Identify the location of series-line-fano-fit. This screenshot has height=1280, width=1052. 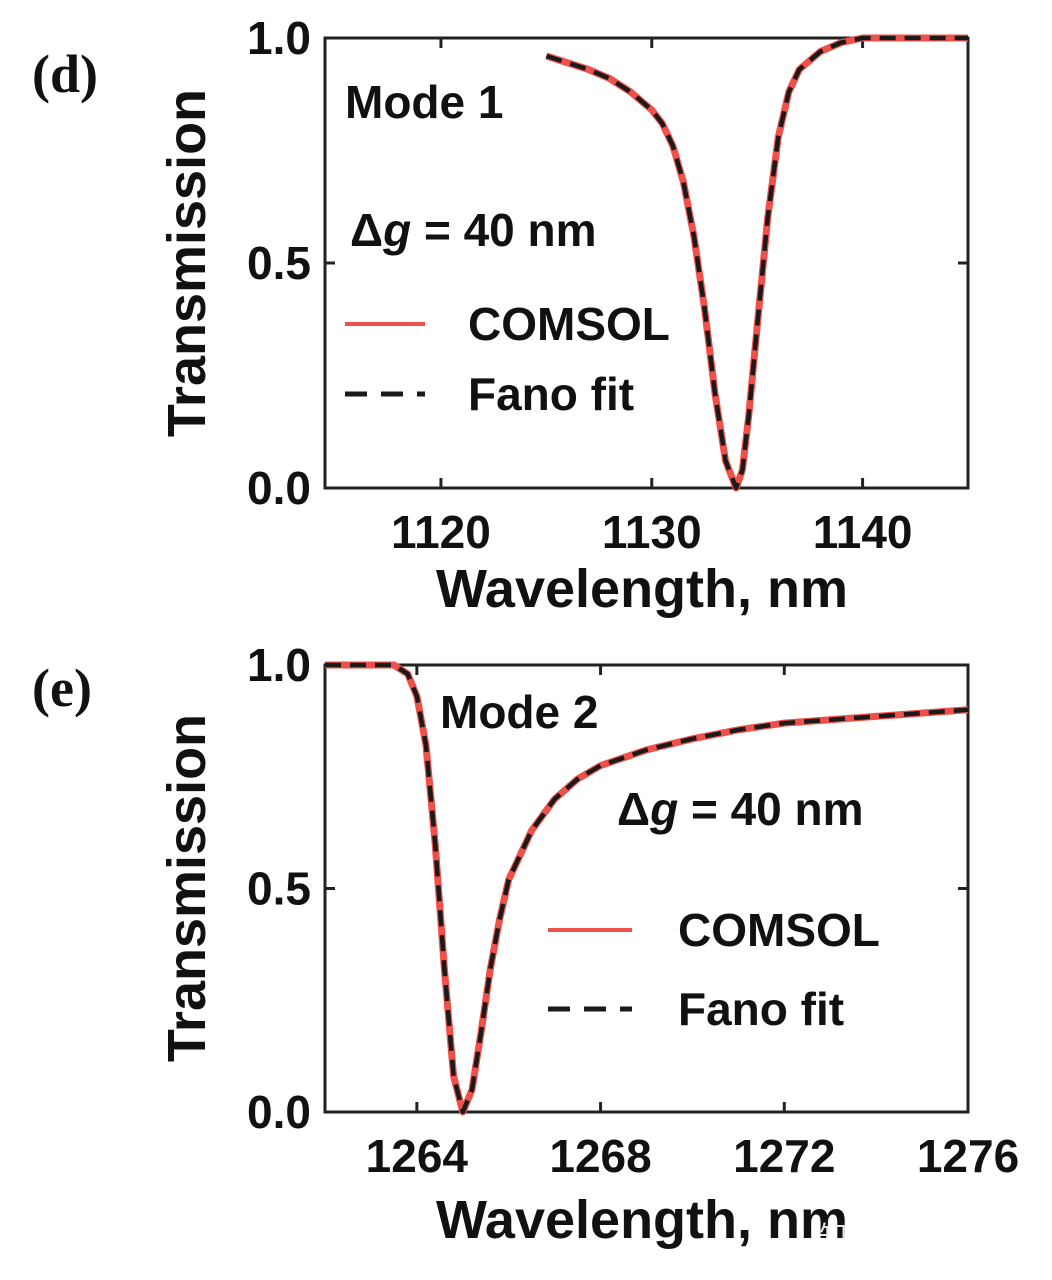
(756, 263).